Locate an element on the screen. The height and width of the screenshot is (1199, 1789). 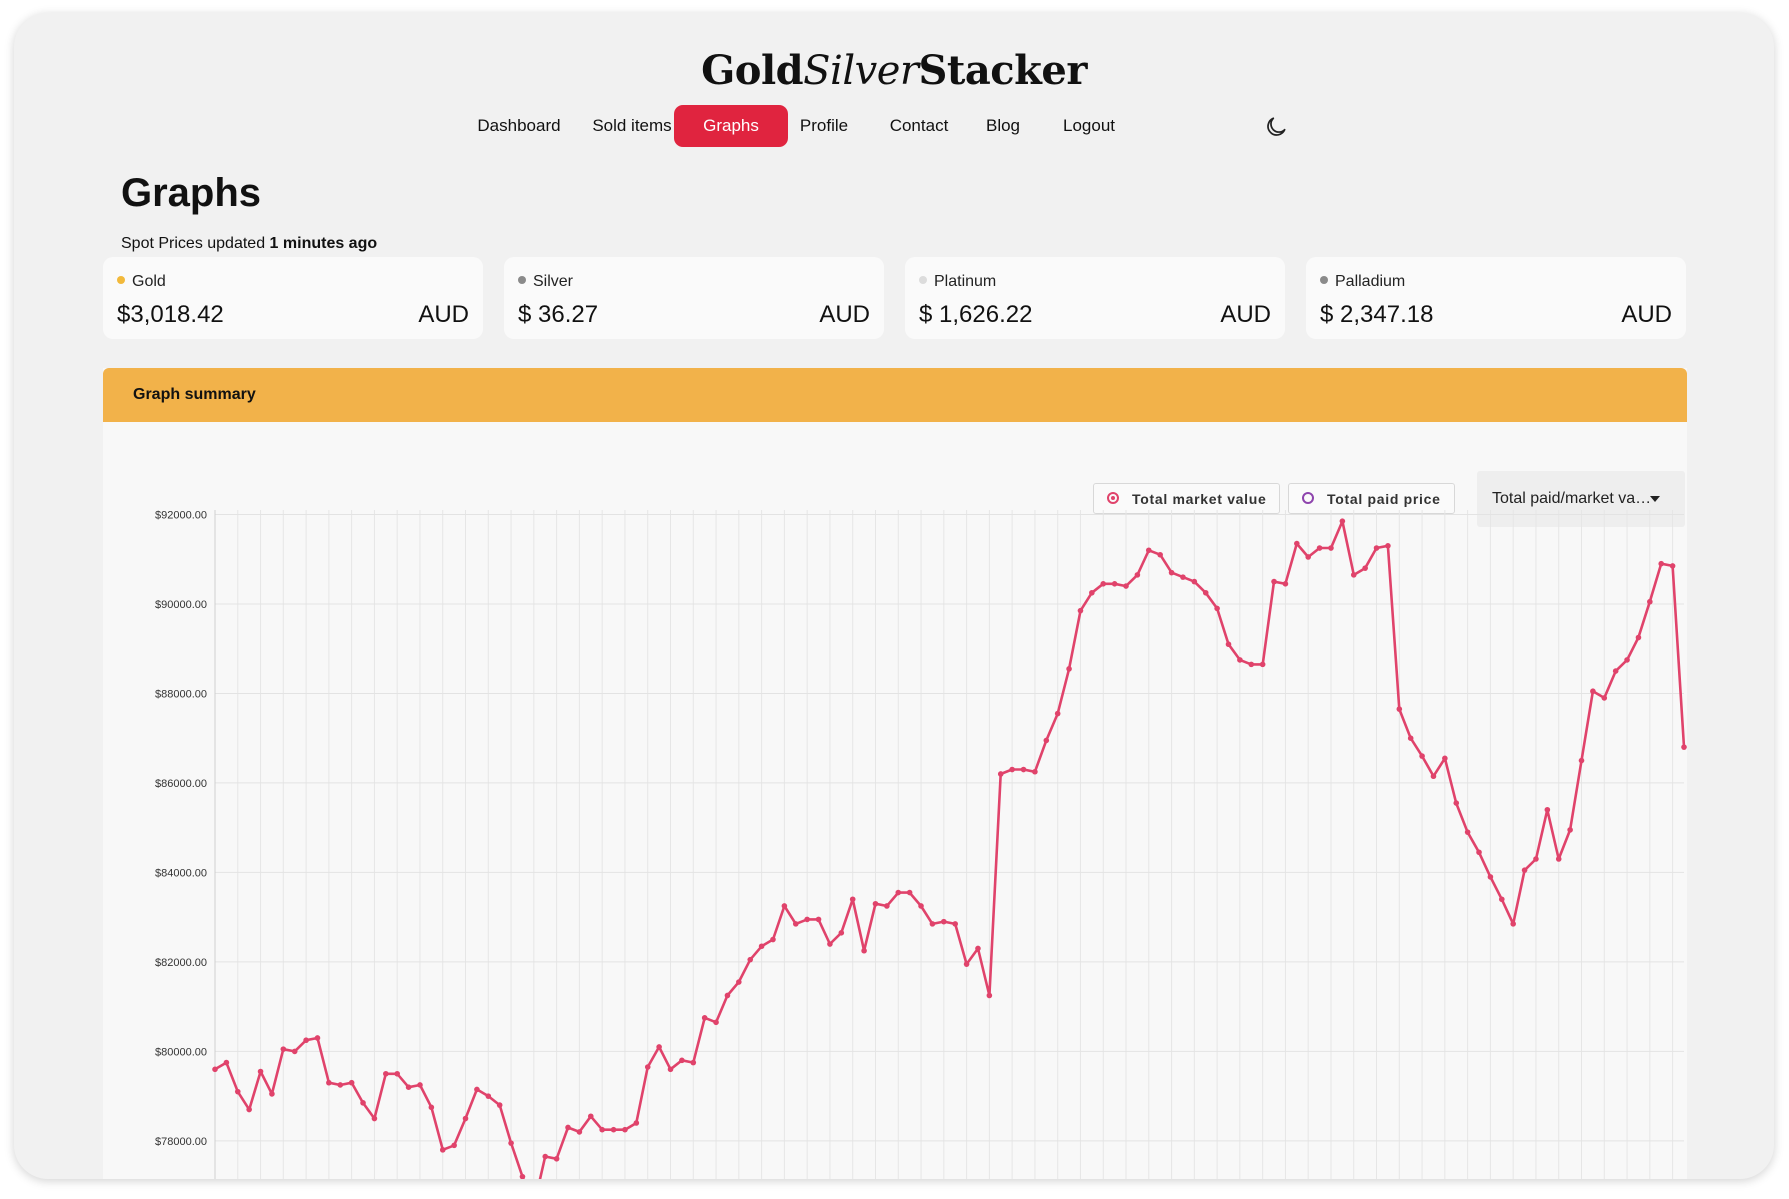
nav-profile: Profile is located at coordinates (824, 125).